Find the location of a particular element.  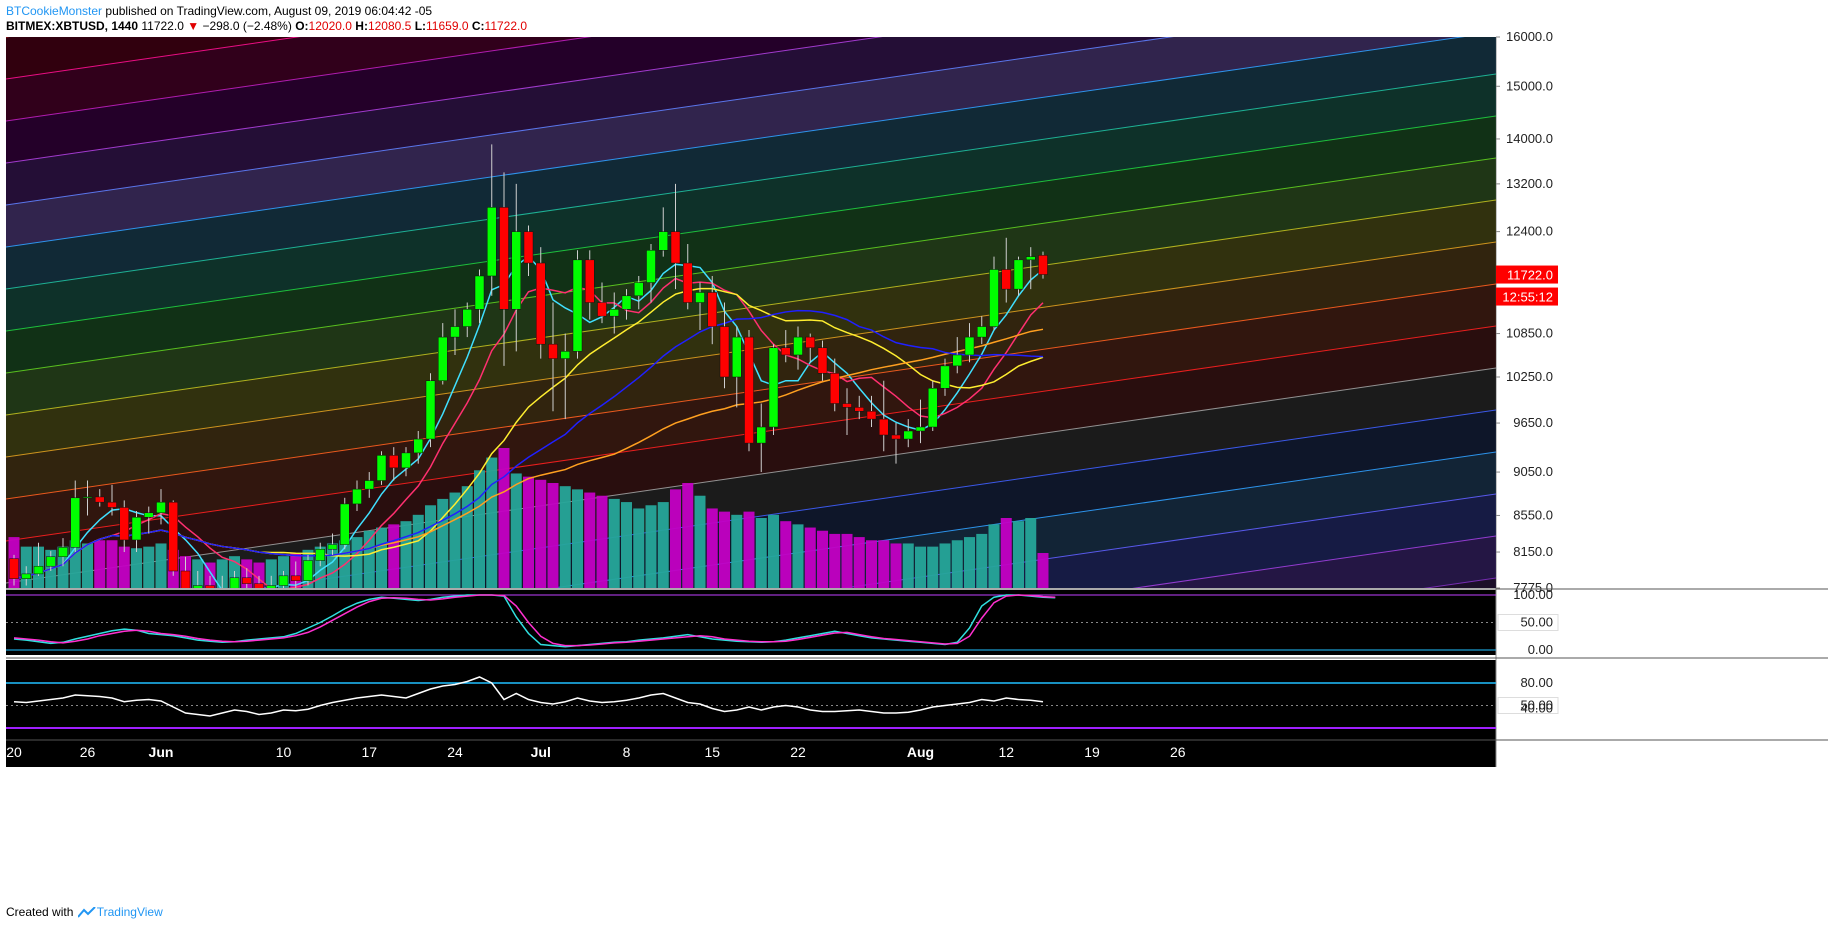

date-tick-label: 20 is located at coordinates (14, 752).